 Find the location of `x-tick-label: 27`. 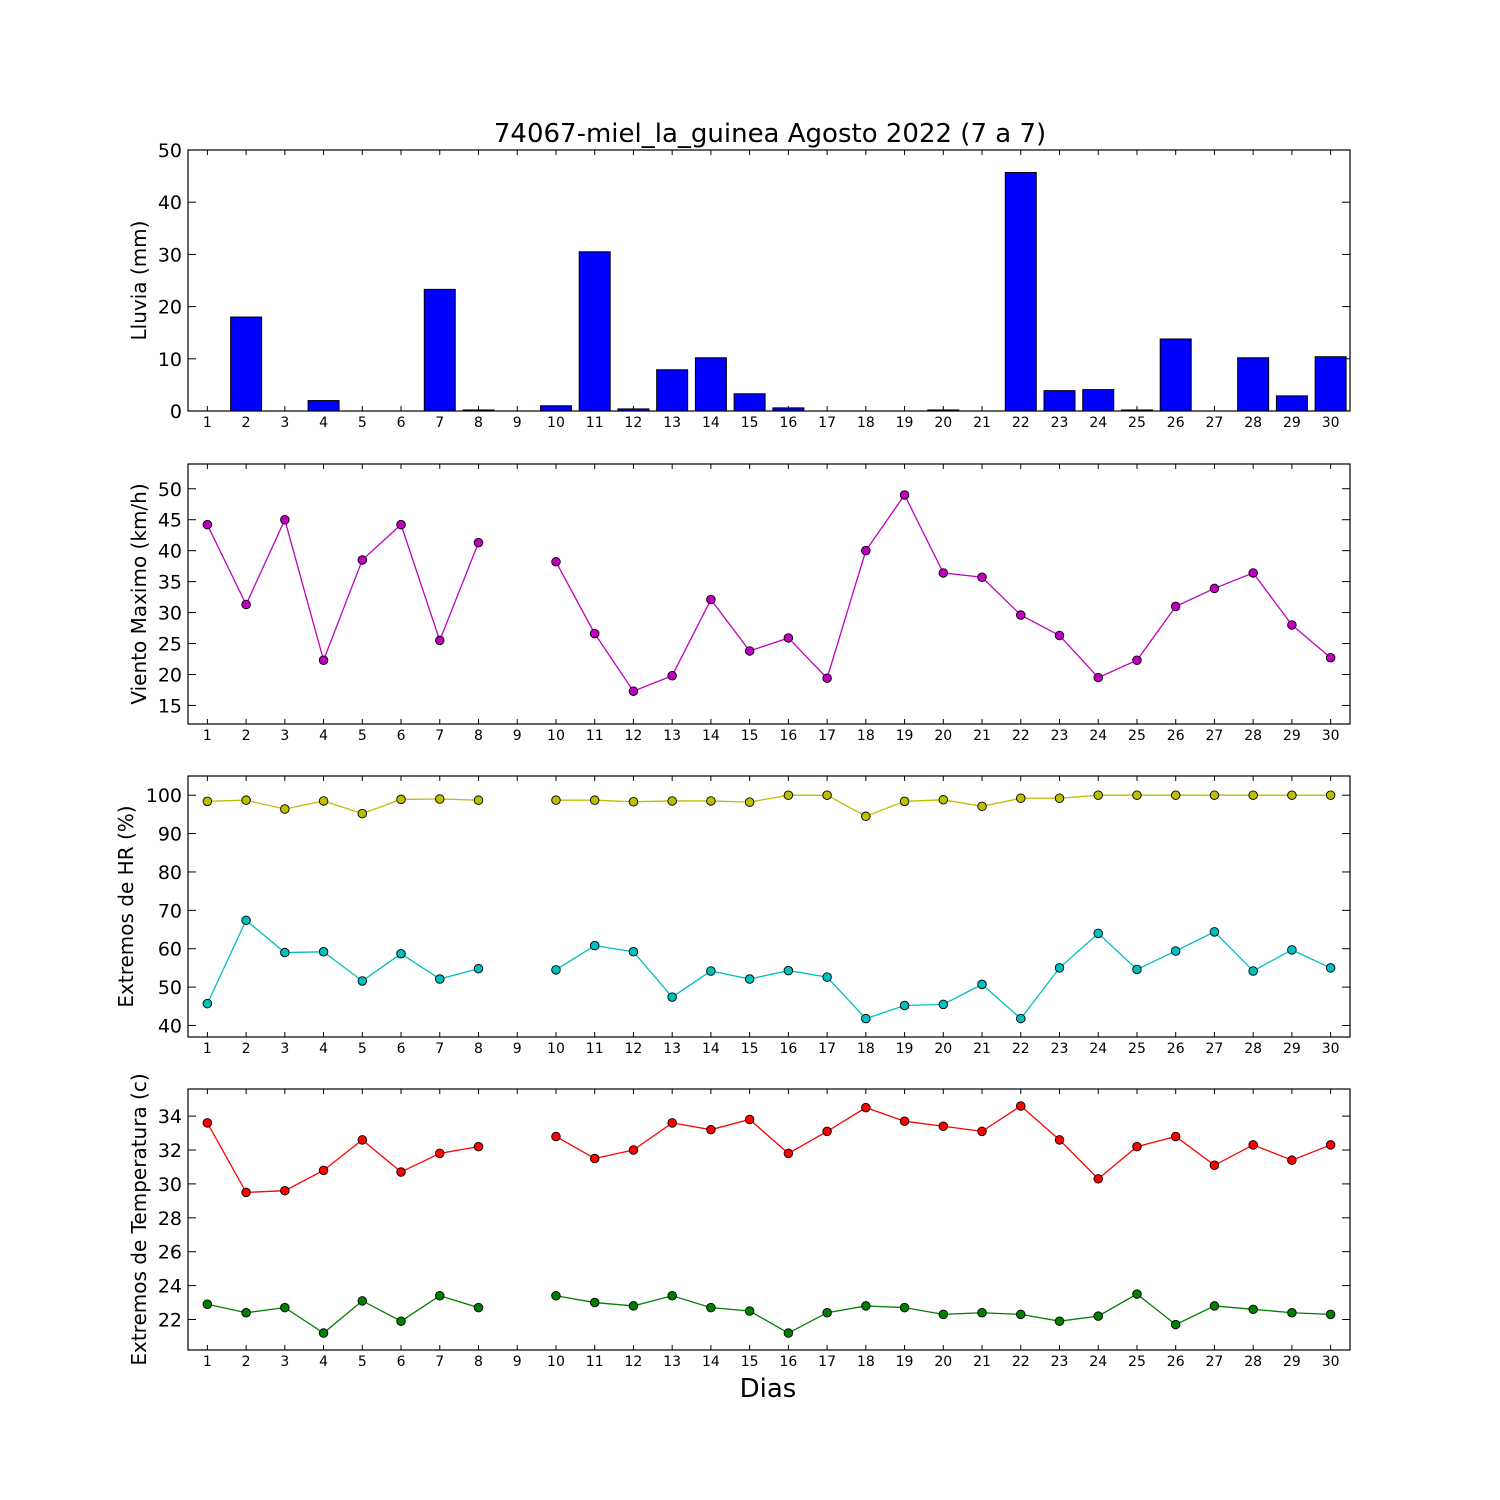

x-tick-label: 27 is located at coordinates (1215, 1362).